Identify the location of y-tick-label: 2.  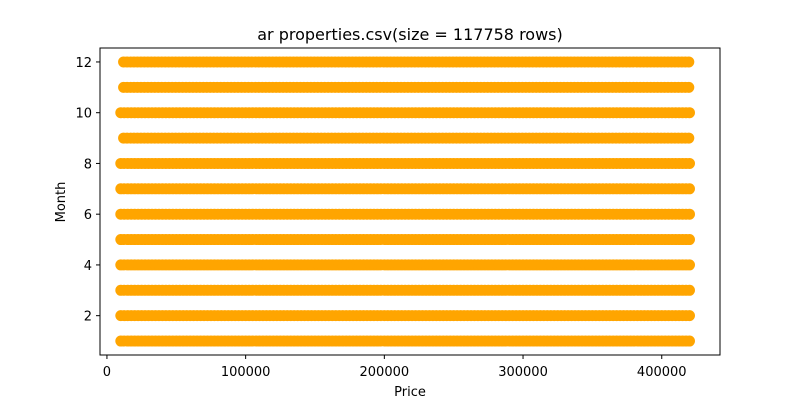
(88, 317).